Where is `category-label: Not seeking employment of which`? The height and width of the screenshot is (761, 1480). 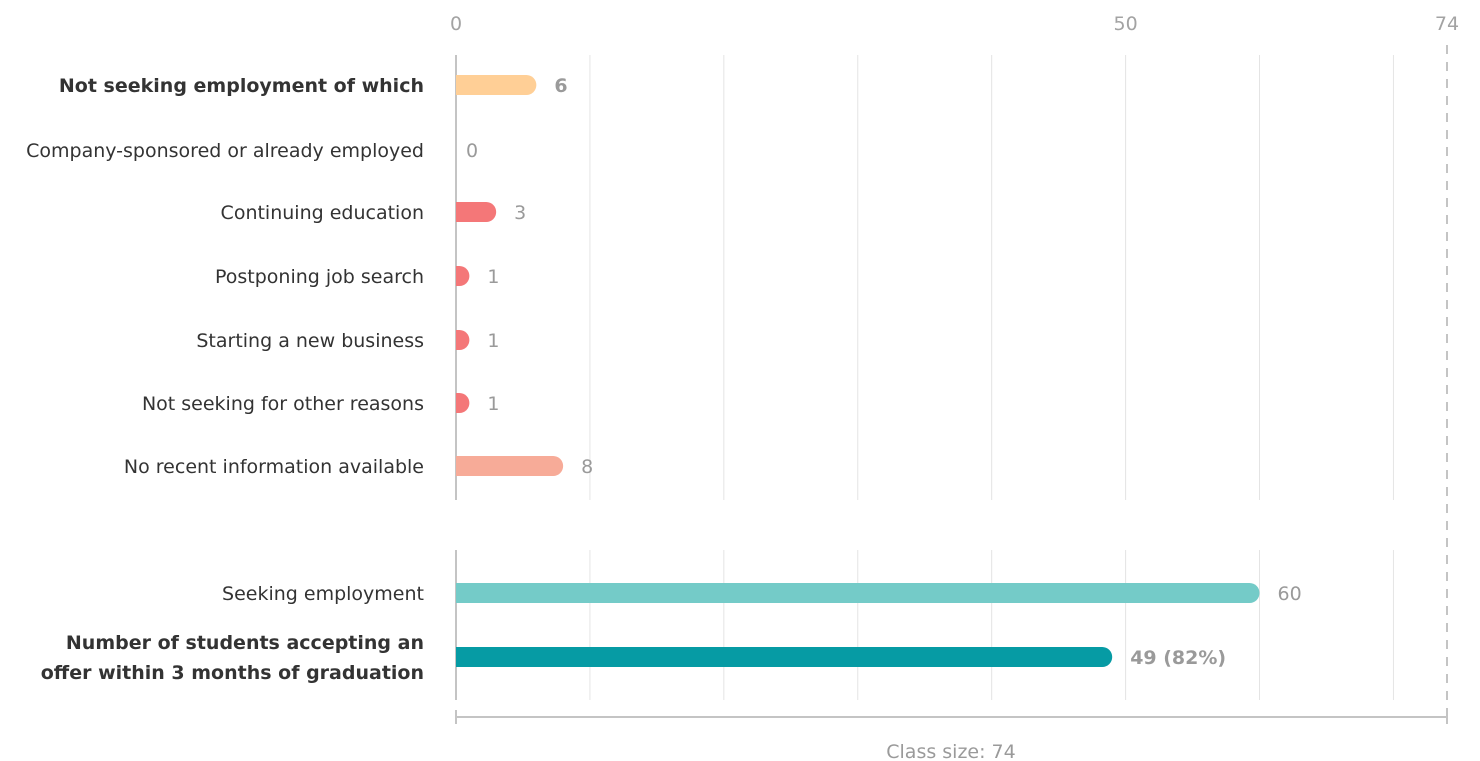
category-label: Not seeking employment of which is located at coordinates (241, 86).